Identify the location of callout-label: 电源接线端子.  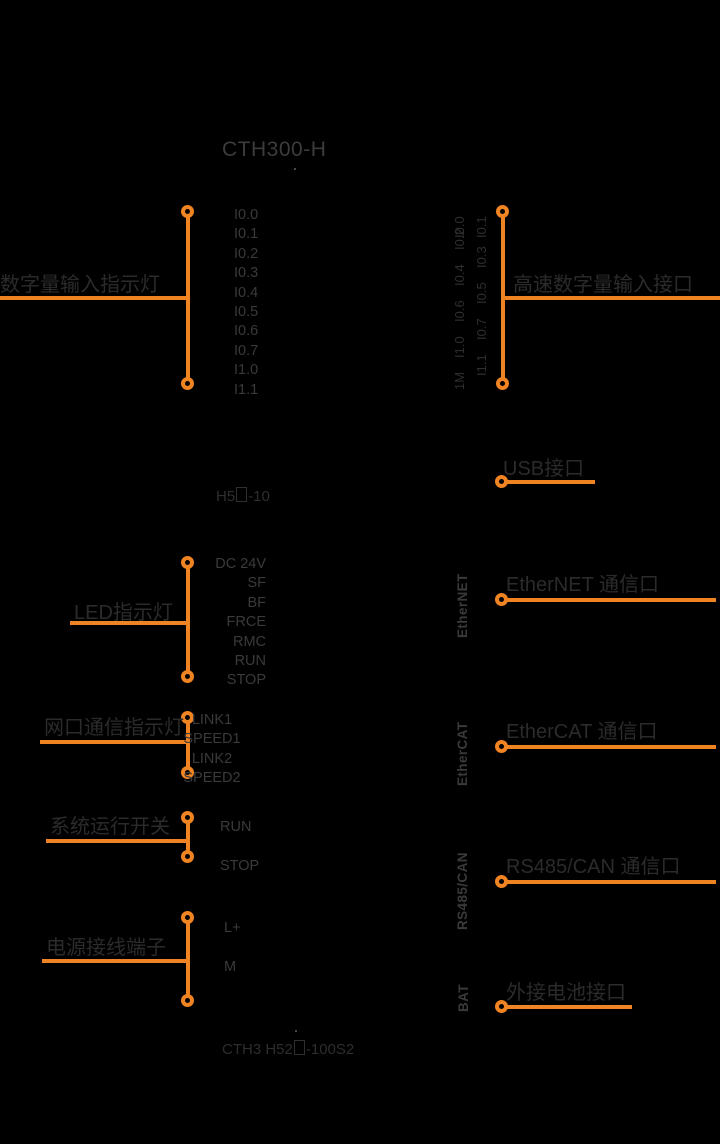
(106, 948).